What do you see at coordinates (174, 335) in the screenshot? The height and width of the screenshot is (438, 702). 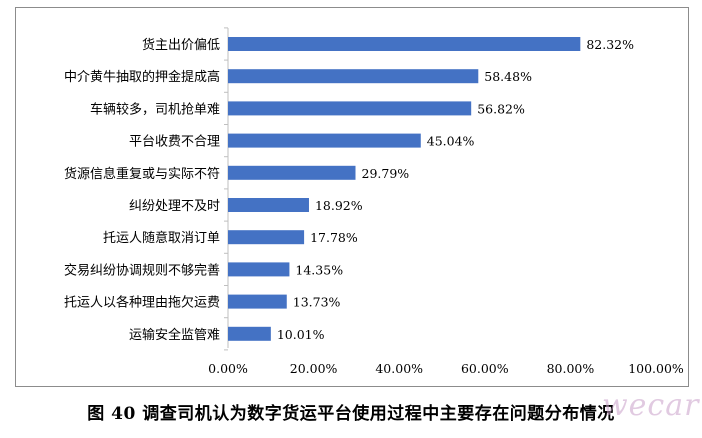 I see `category-label: 运输安全监管难` at bounding box center [174, 335].